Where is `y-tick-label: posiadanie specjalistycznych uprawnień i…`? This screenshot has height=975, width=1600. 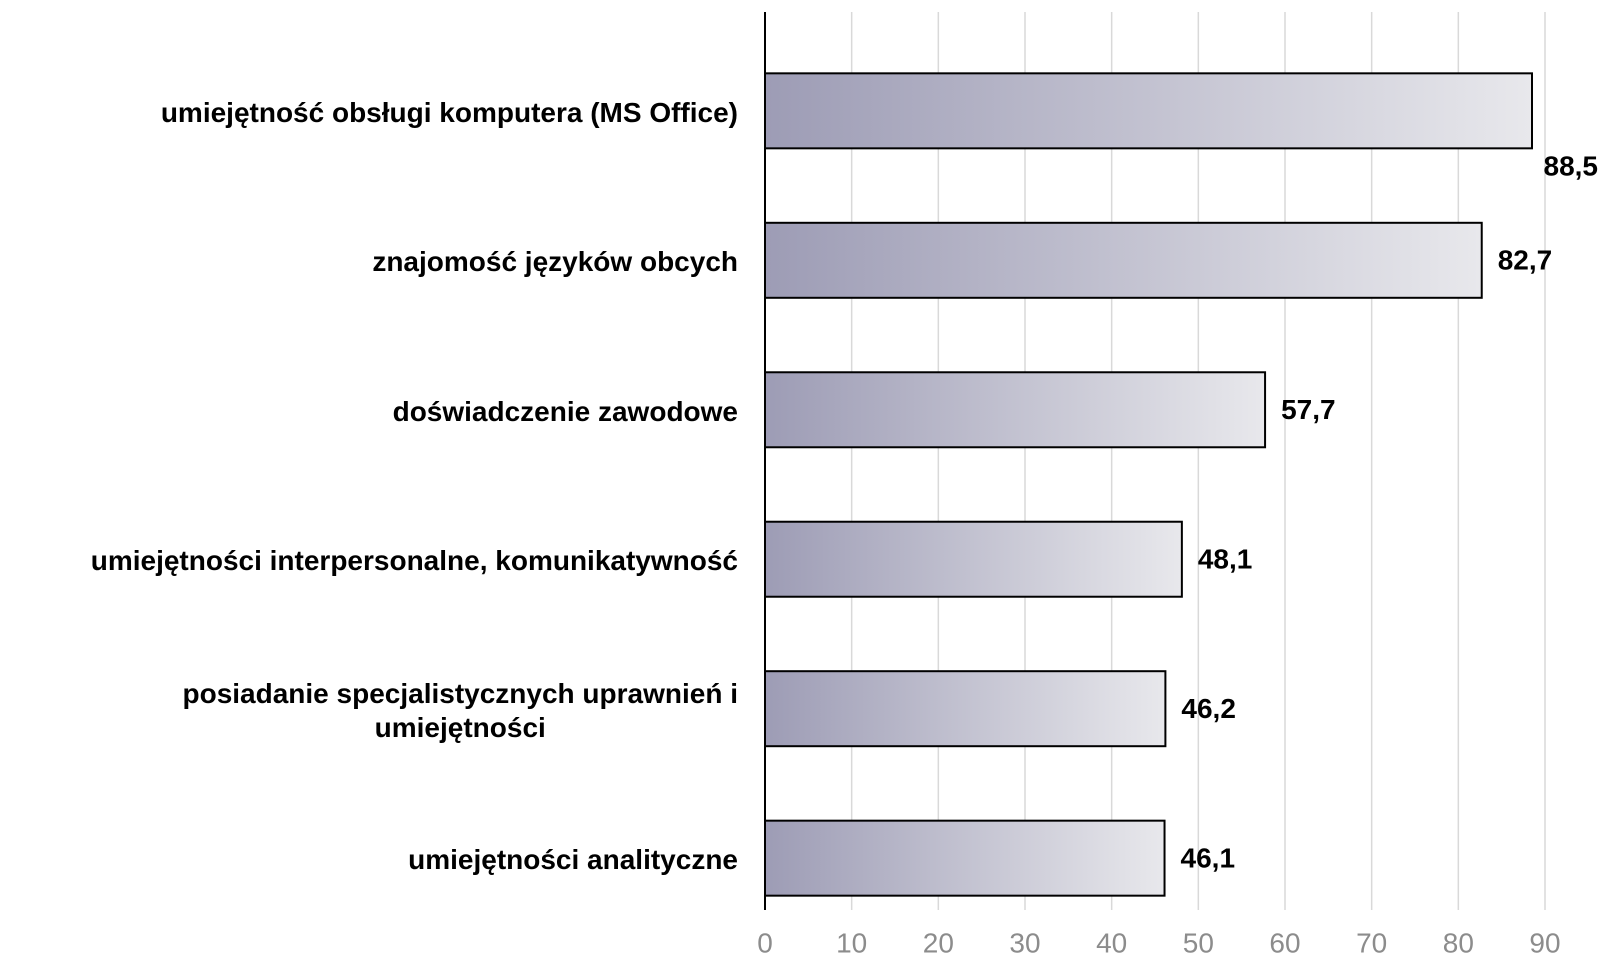
y-tick-label: posiadanie specjalistycznych uprawnień i… is located at coordinates (460, 710).